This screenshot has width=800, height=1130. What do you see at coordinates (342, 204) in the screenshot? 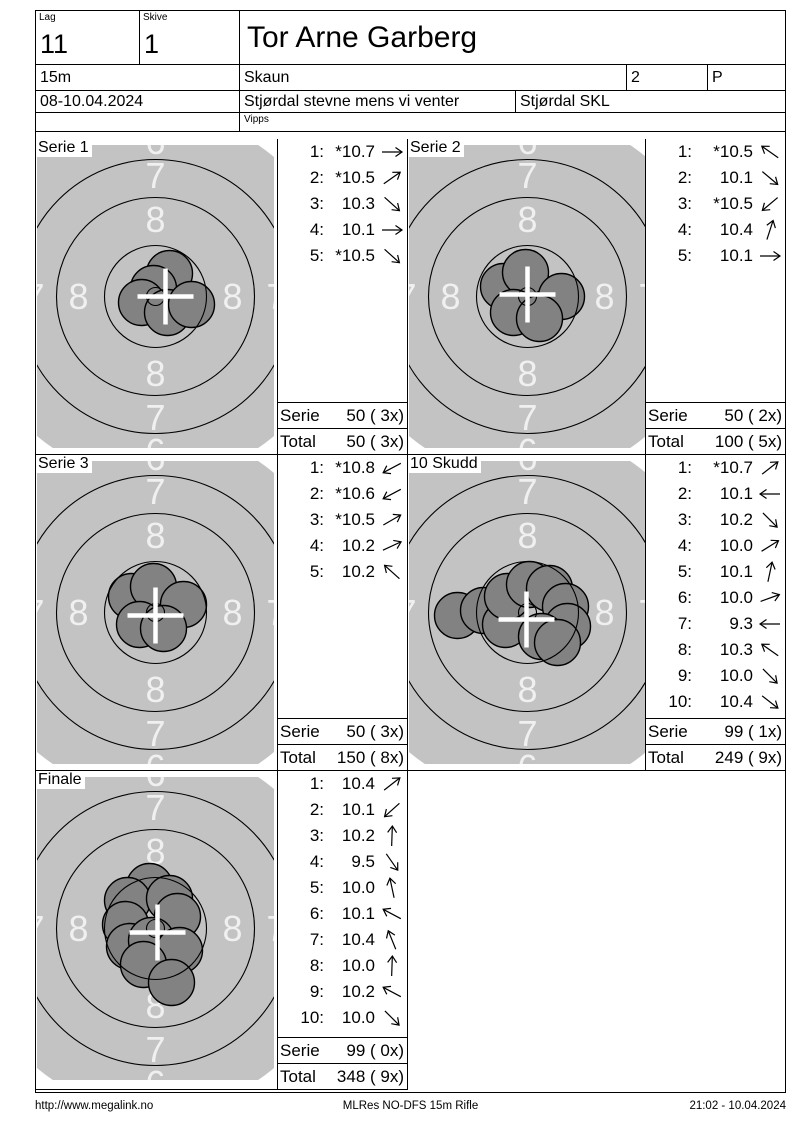
I see `shot-row: 3: 10.3` at bounding box center [342, 204].